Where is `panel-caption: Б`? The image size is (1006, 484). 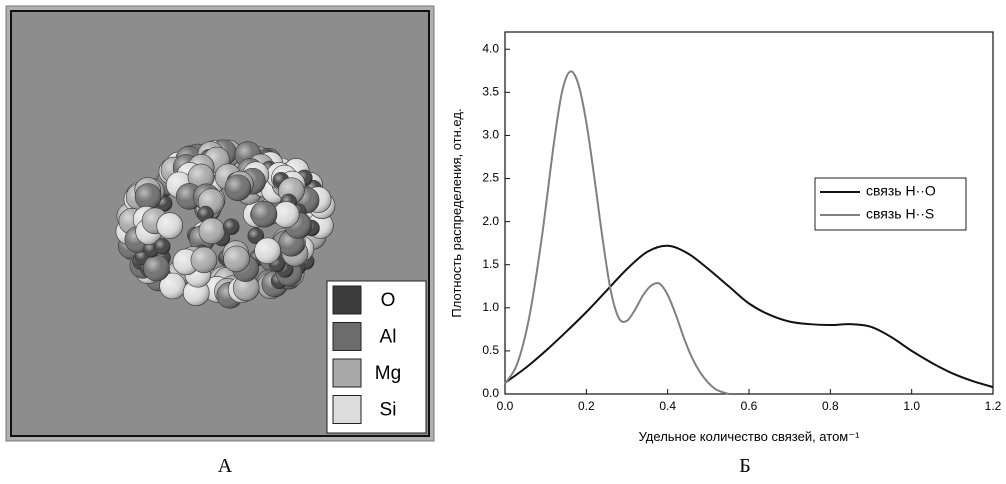
panel-caption: Б is located at coordinates (744, 466).